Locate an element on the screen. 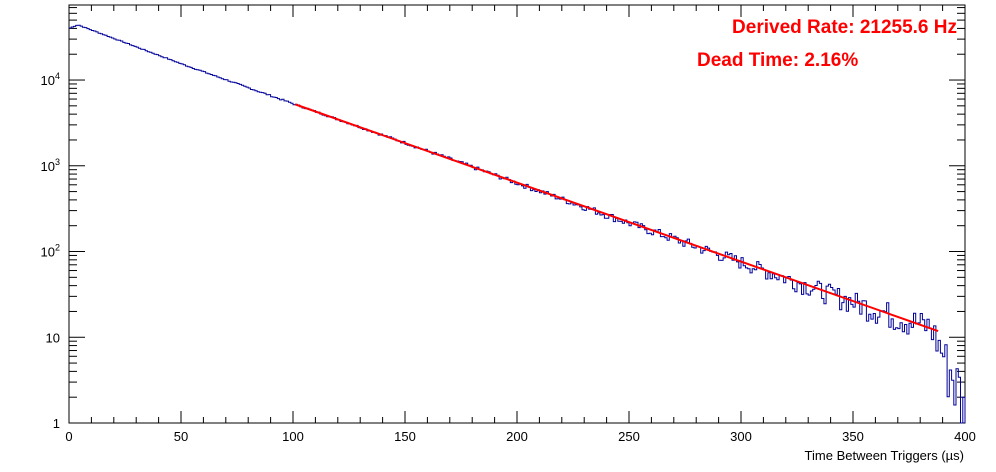 This screenshot has height=472, width=996. y-tick-label: 10² is located at coordinates (50, 251).